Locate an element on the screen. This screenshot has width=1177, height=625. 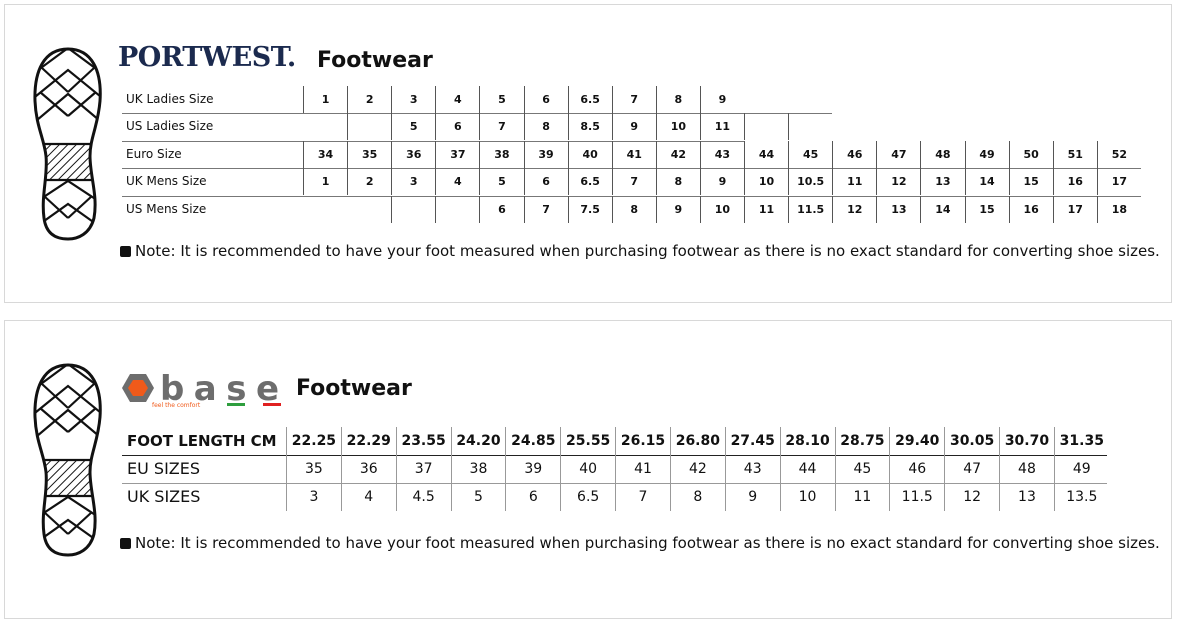
size-cell: 2 is located at coordinates (369, 99).